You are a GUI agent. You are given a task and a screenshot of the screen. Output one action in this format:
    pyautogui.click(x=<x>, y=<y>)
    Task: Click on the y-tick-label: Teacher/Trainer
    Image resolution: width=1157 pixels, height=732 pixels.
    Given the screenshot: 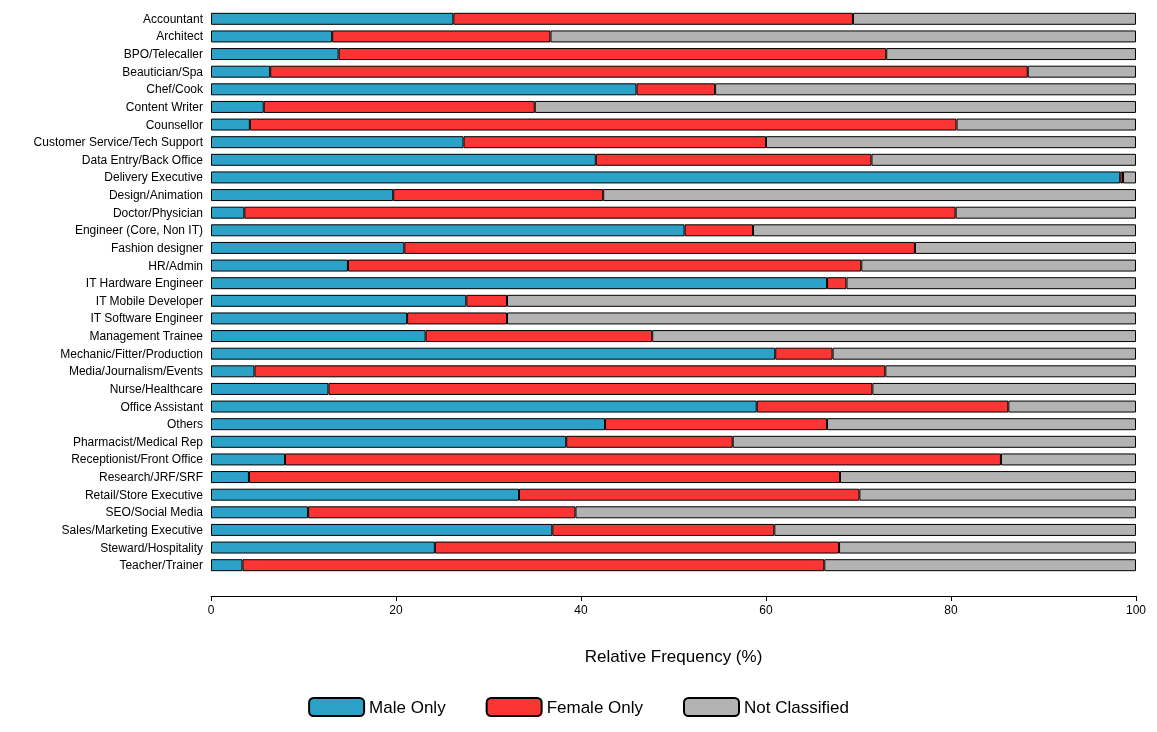 What is the action you would take?
    pyautogui.click(x=161, y=565)
    